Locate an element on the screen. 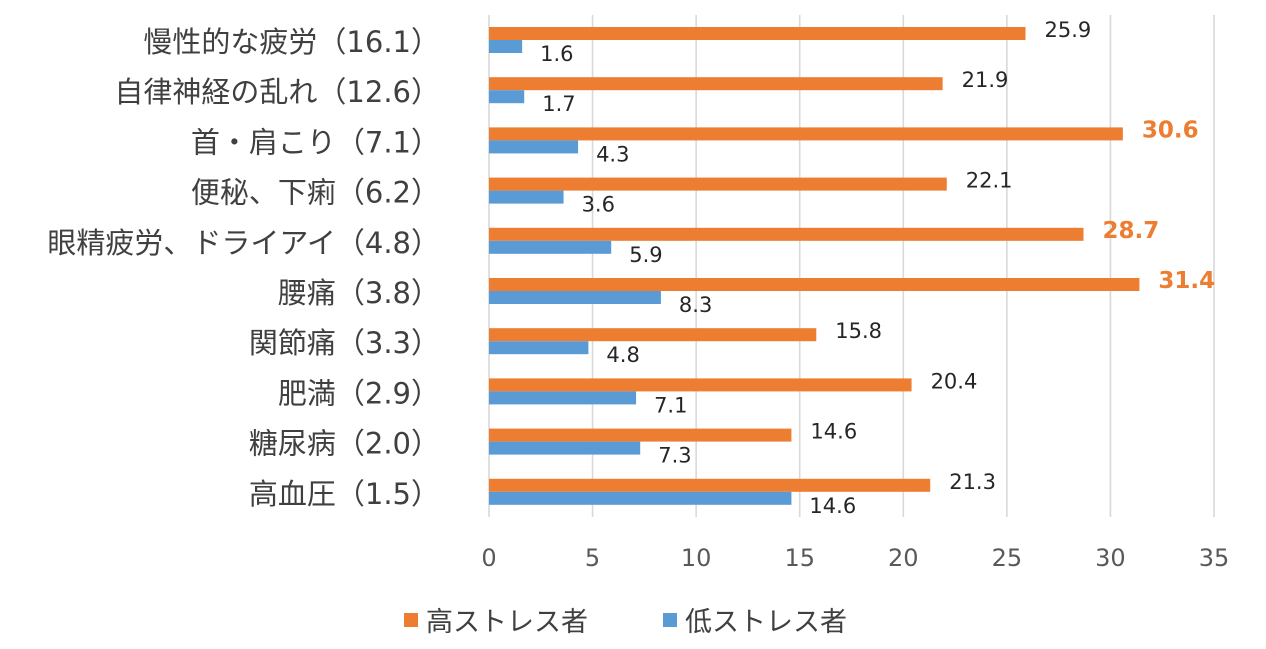 This screenshot has width=1266, height=649. value-label-low-stress: 8.3 is located at coordinates (695, 305).